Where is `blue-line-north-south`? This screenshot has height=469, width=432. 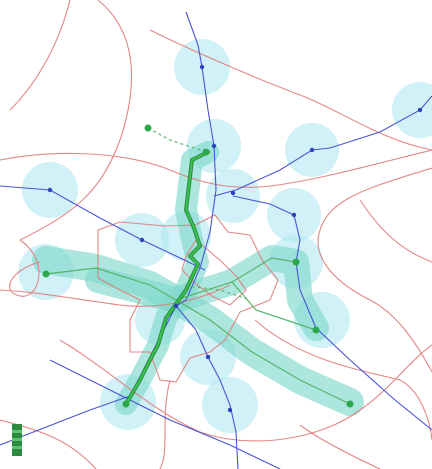 blue-line-north-south is located at coordinates (207, 240).